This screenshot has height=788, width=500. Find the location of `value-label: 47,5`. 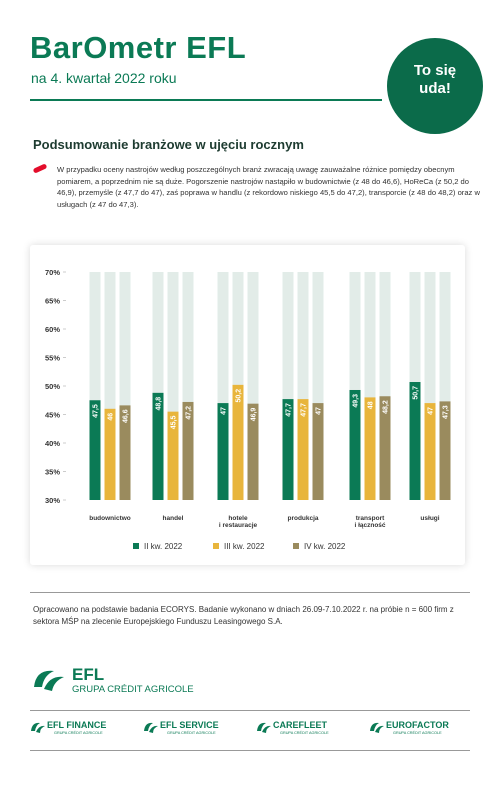

value-label: 47,5 is located at coordinates (96, 411).